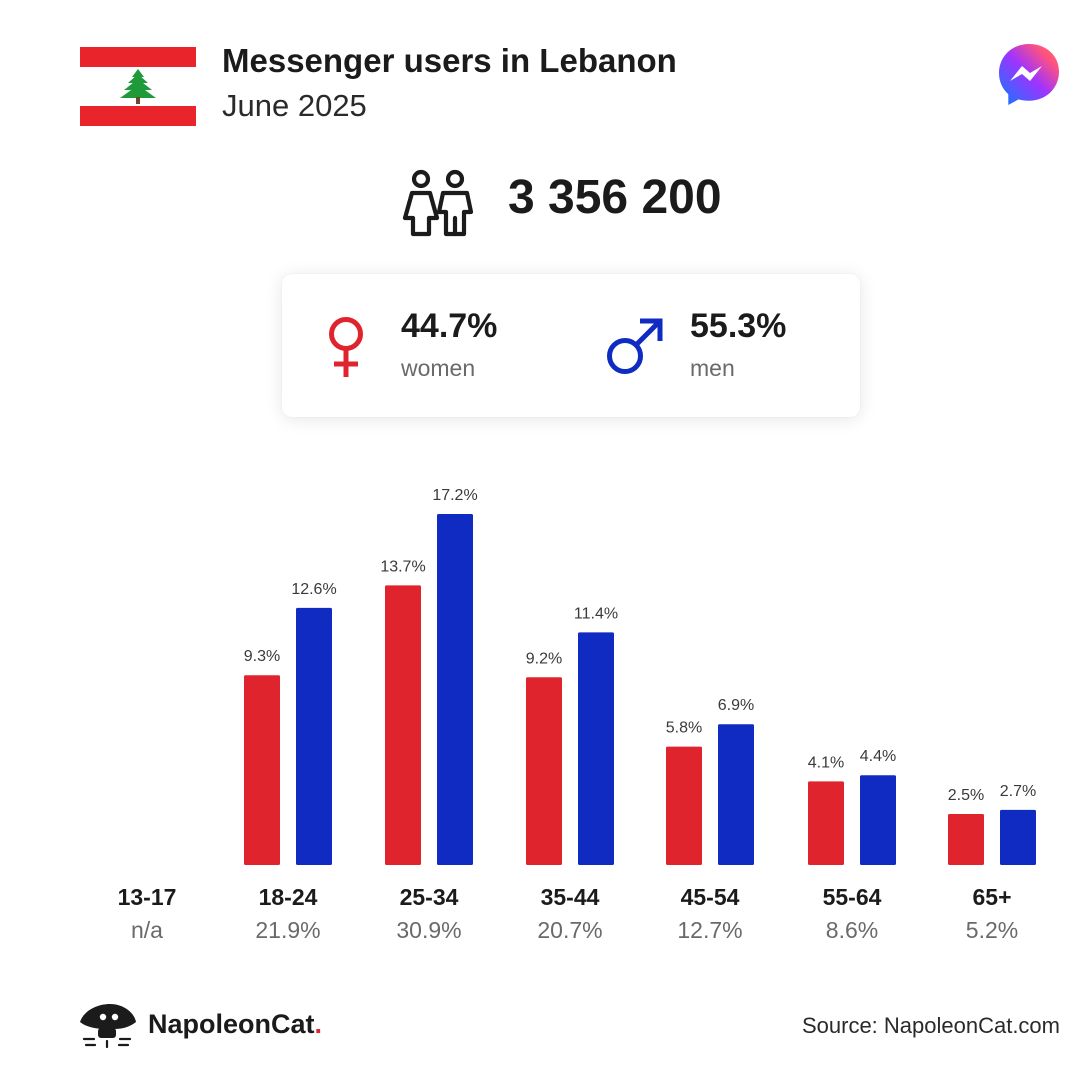  What do you see at coordinates (992, 930) in the screenshot?
I see `age-group-share: 5.2%` at bounding box center [992, 930].